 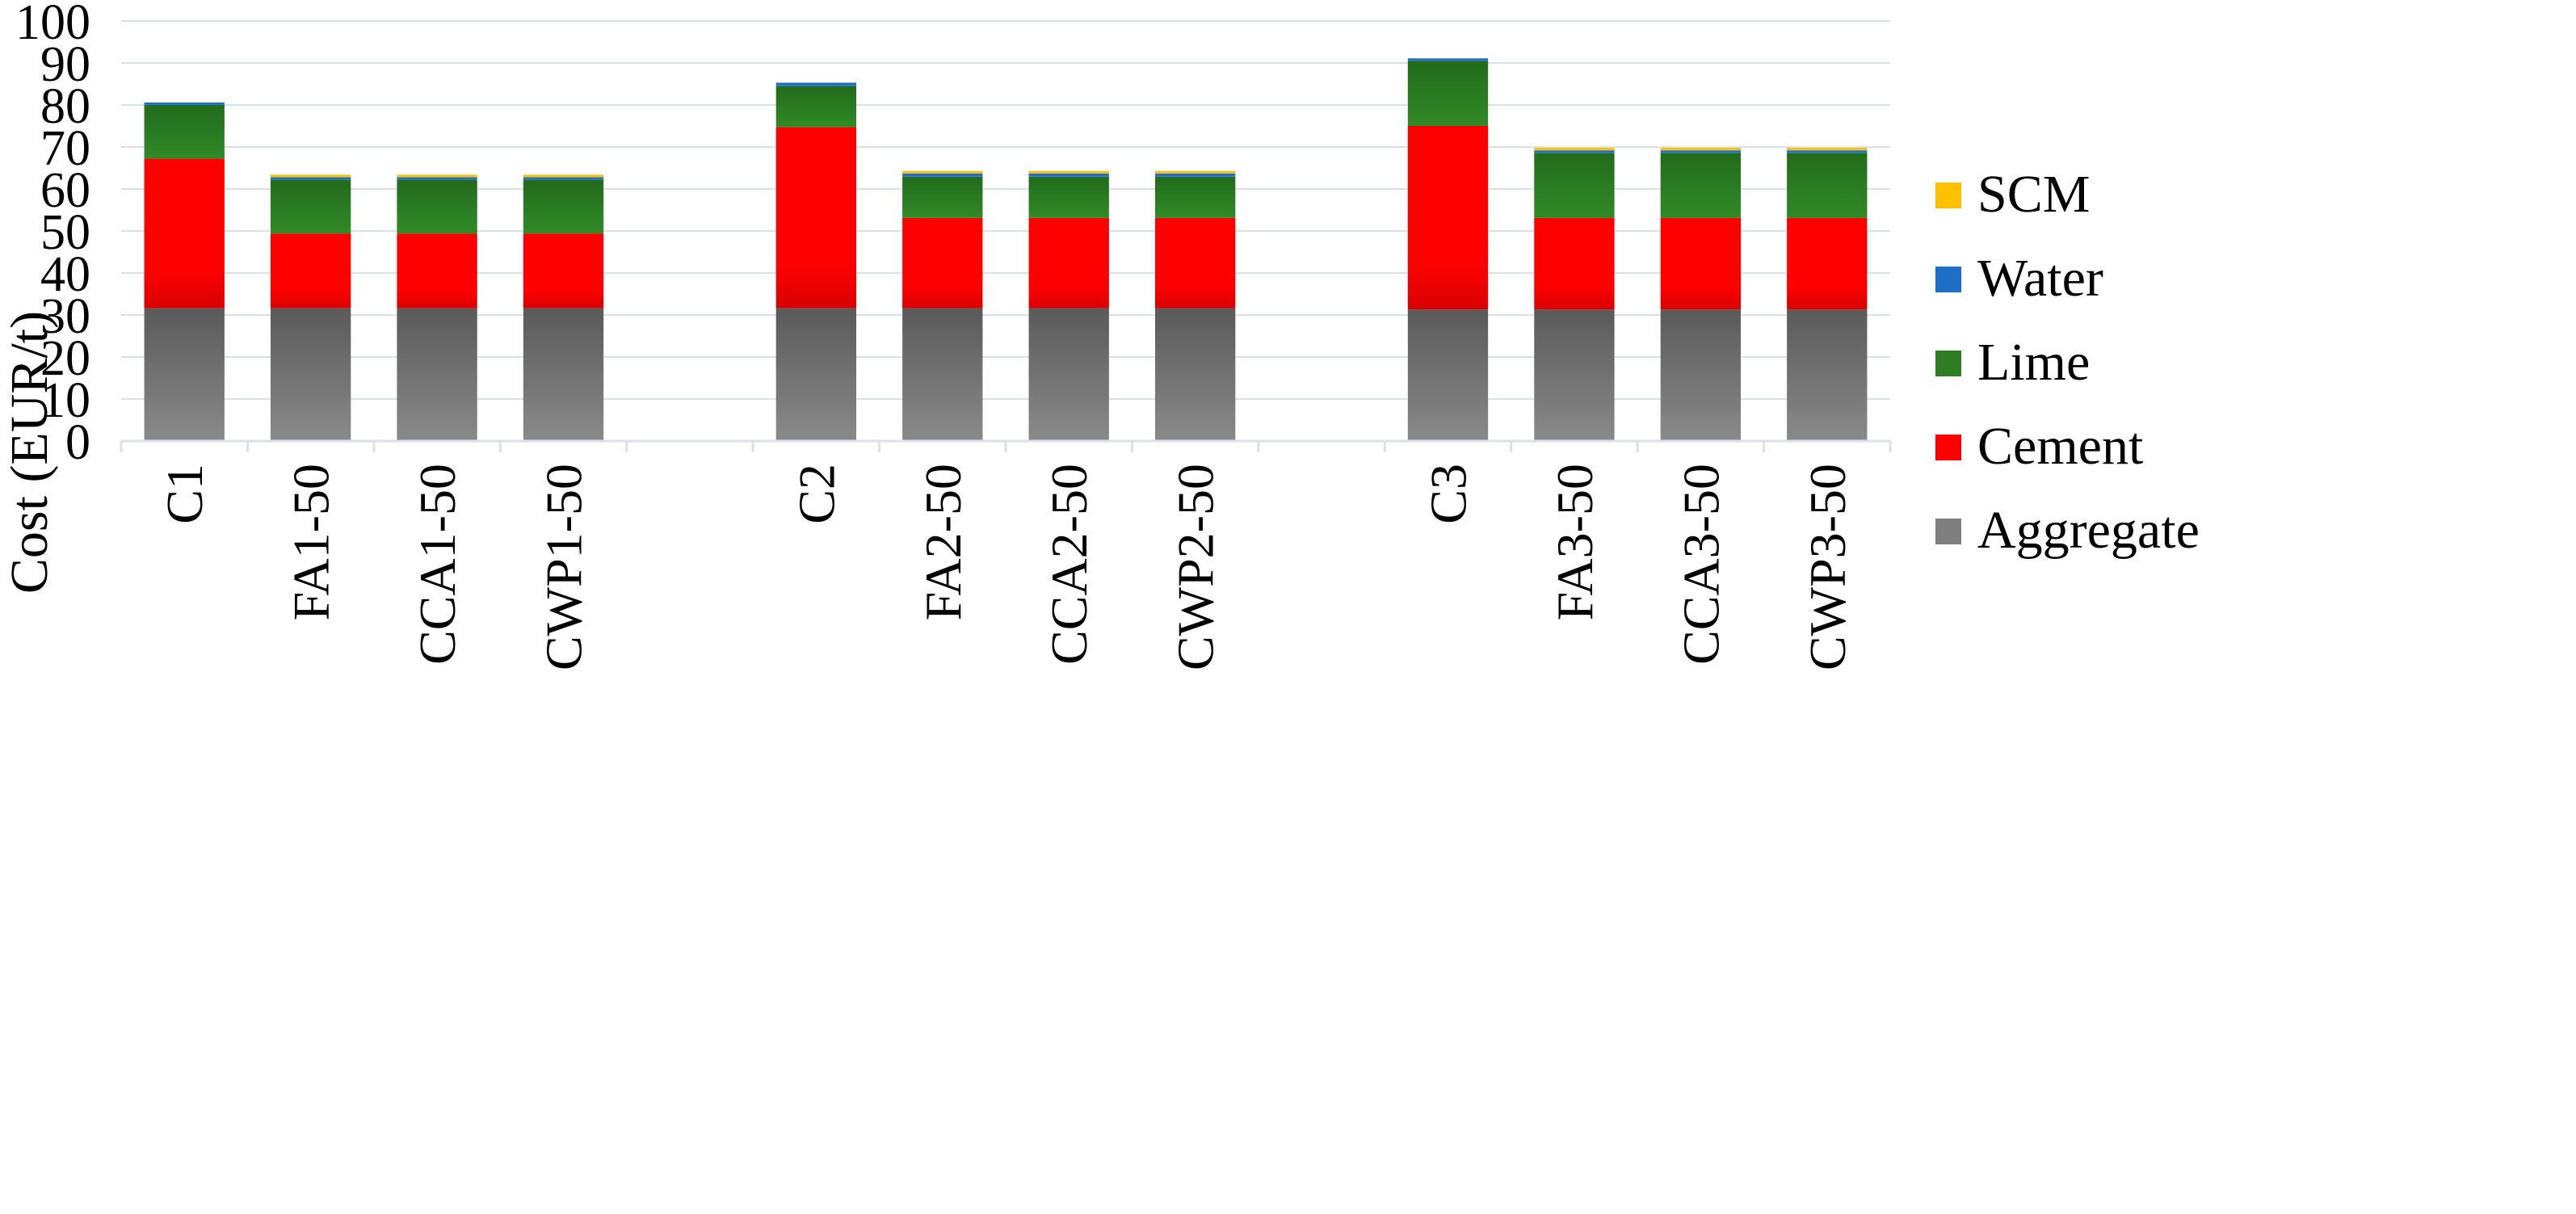 I want to click on bar-segment-water-c2, so click(x=816, y=84).